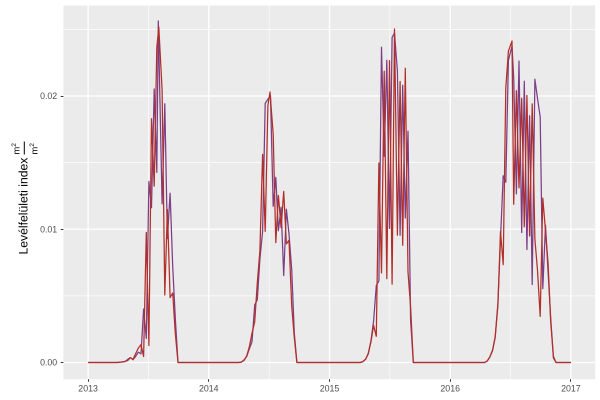 This screenshot has width=600, height=400. What do you see at coordinates (48, 96) in the screenshot?
I see `svg-text: 0.02` at bounding box center [48, 96].